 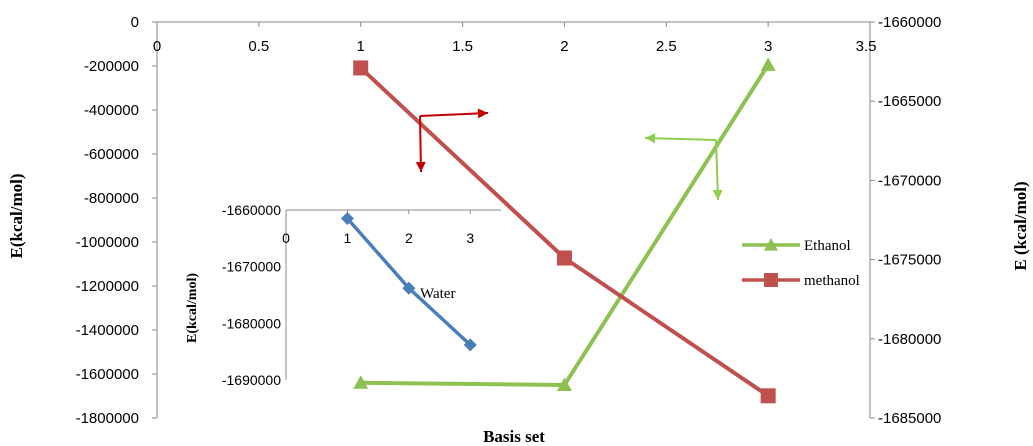 What do you see at coordinates (514, 436) in the screenshot?
I see `x-axis-title: Basis set` at bounding box center [514, 436].